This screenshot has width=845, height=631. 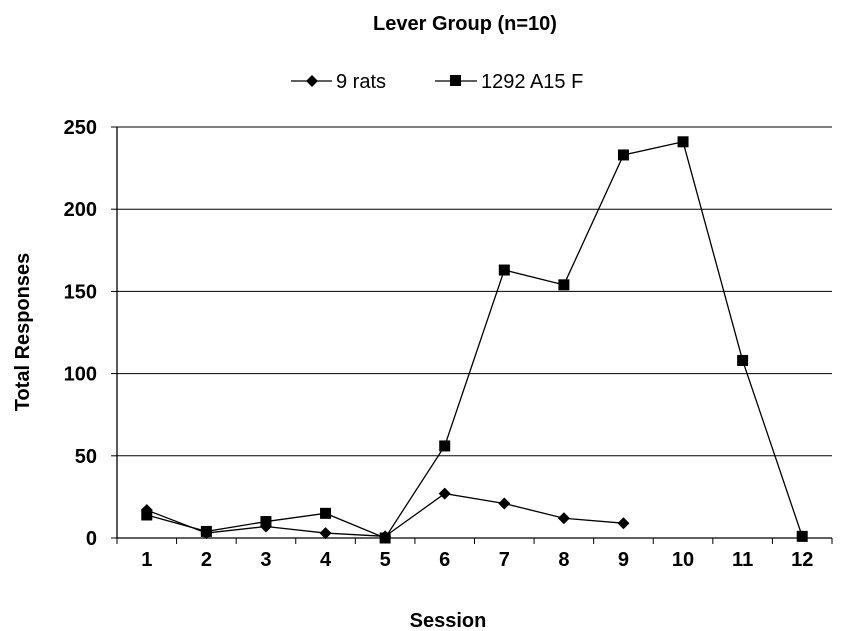 I want to click on x-tick-label: 2, so click(x=206, y=560).